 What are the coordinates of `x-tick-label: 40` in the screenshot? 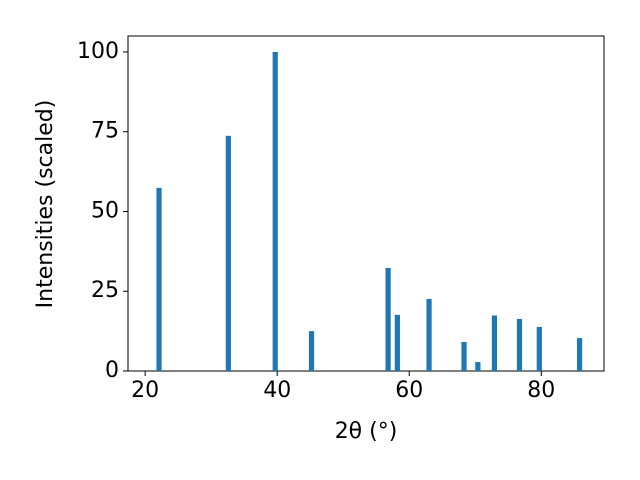 It's located at (277, 390).